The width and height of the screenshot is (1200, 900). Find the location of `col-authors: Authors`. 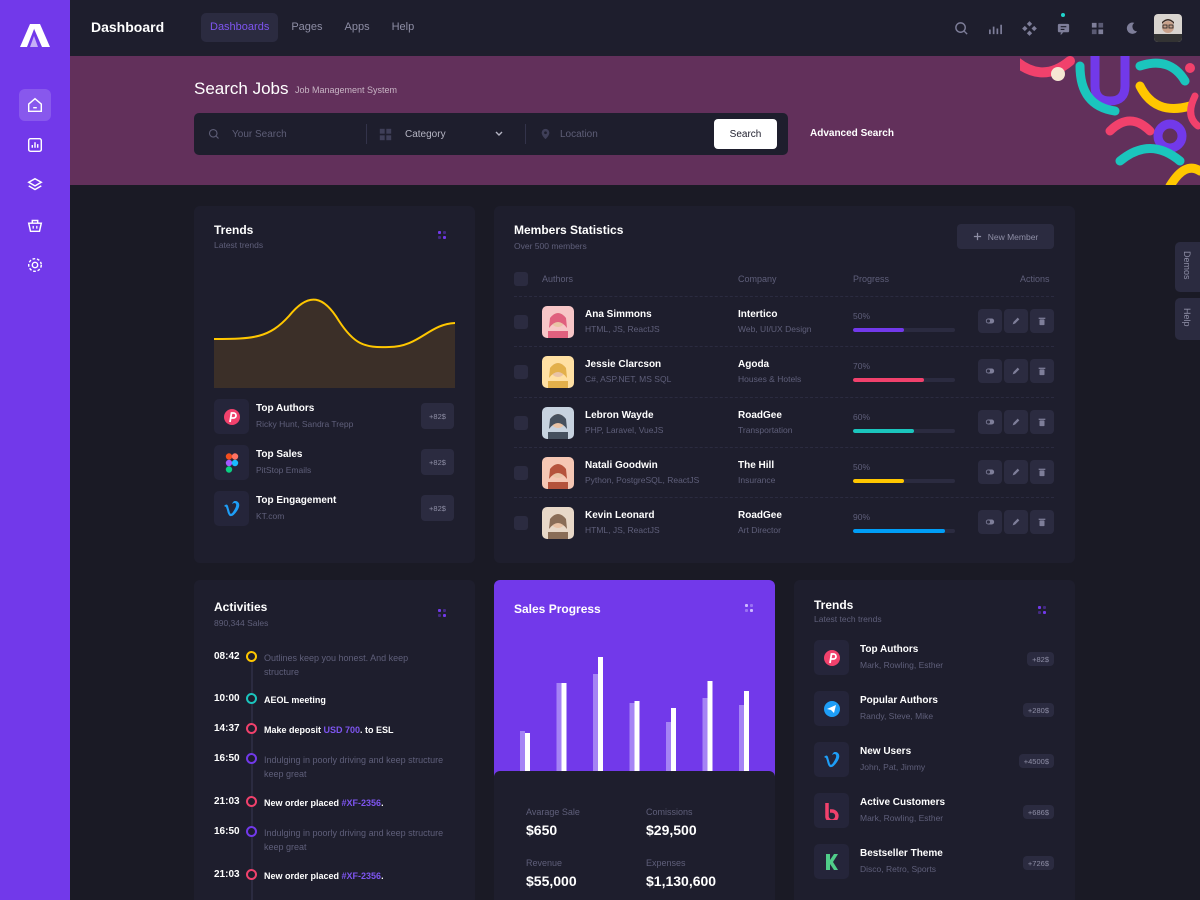

col-authors: Authors is located at coordinates (558, 279).